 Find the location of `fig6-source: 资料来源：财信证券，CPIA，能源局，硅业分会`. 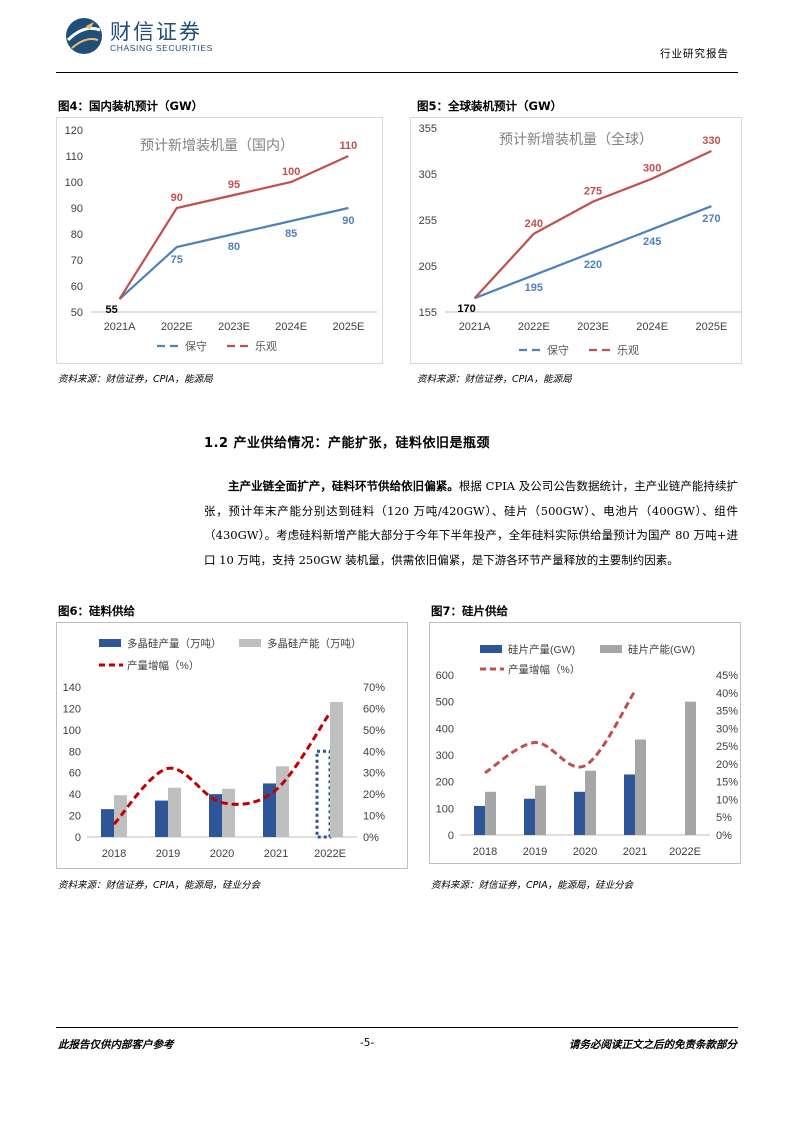

fig6-source: 资料来源：财信证券，CPIA，能源局，硅业分会 is located at coordinates (159, 885).